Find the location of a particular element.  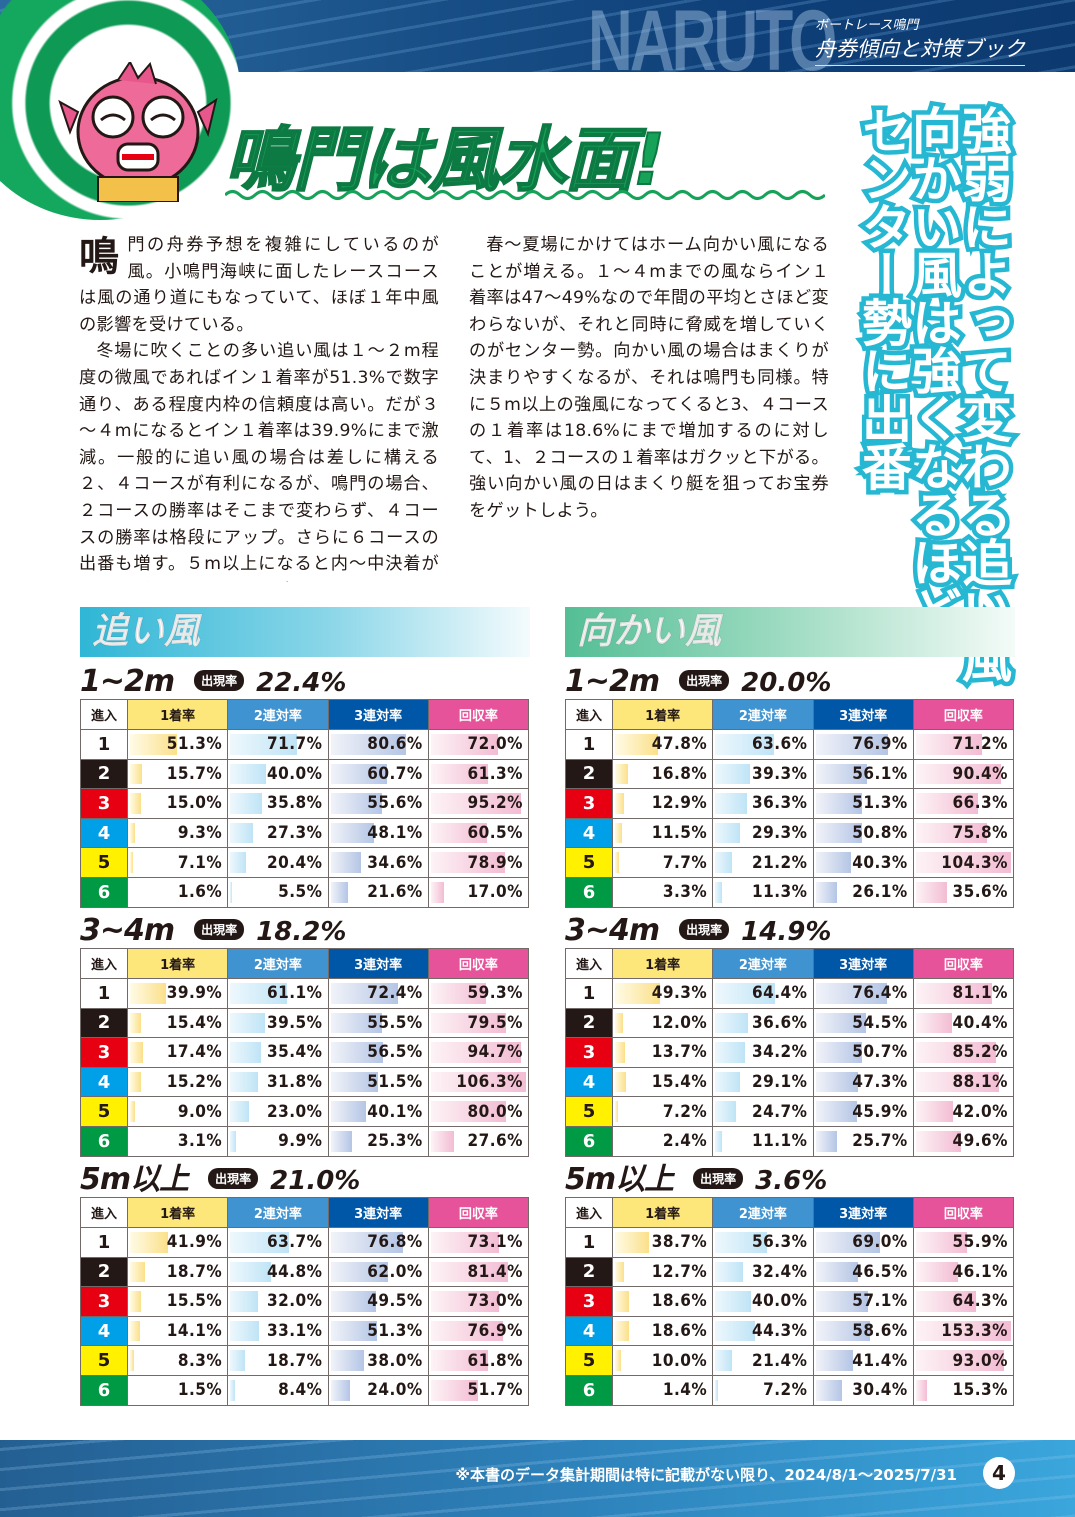

stat-cell: 61.3% is located at coordinates (478, 774).